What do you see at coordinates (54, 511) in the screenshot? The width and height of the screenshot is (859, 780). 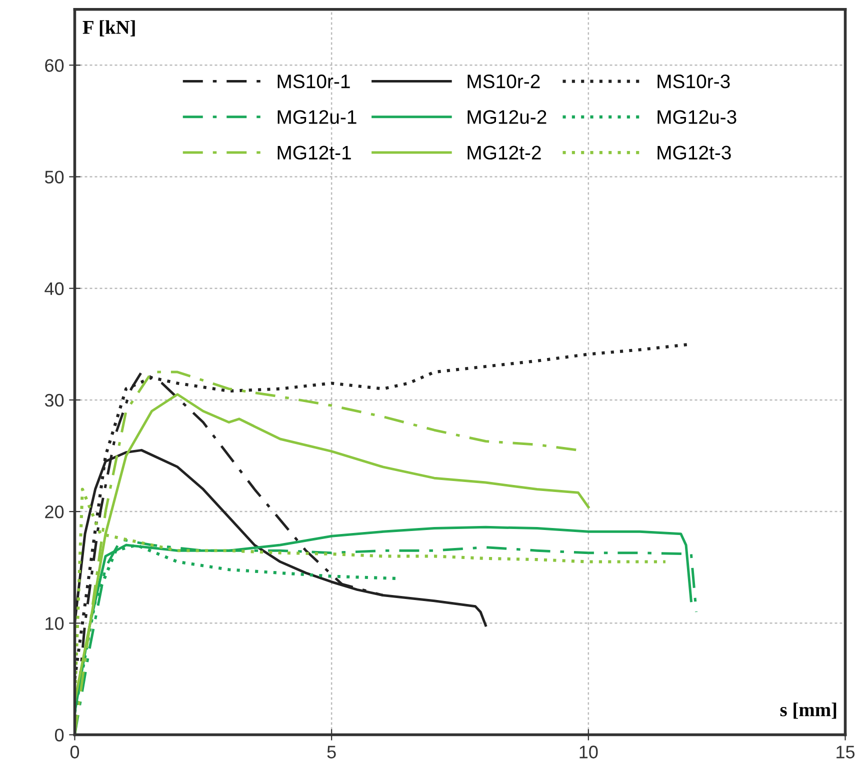 I see `y-tick-label: 20` at bounding box center [54, 511].